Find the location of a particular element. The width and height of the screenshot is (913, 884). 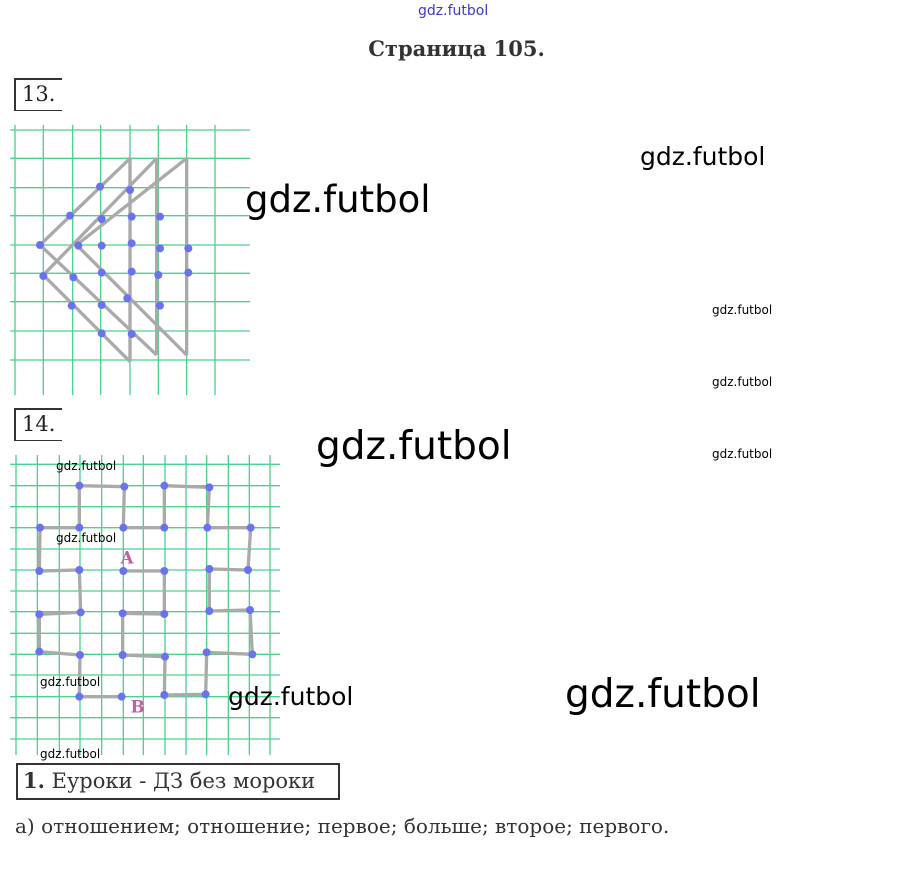

point-b-label: B is located at coordinates (138, 706).